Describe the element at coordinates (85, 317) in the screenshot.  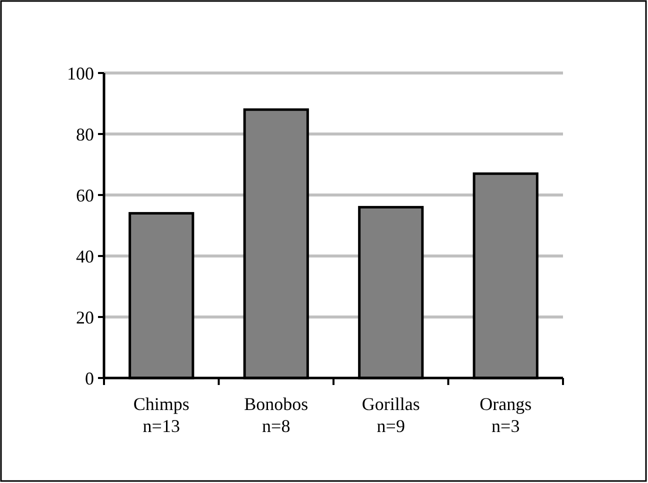
I see `y-tick-label: 20` at that location.